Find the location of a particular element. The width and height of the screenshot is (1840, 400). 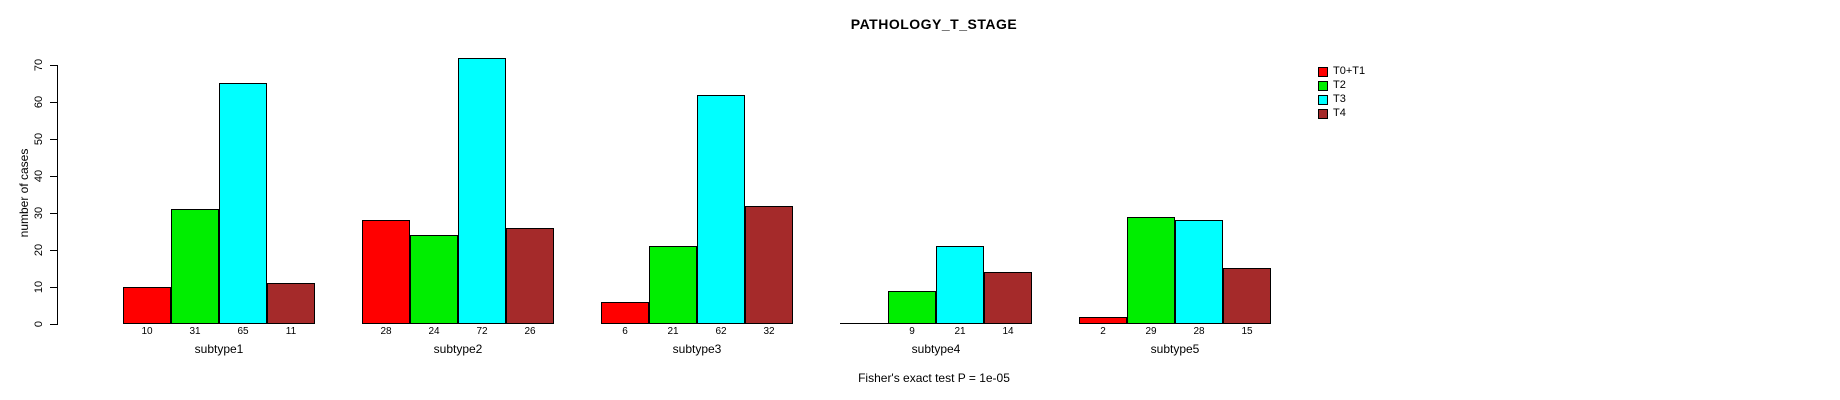

bar-value-label: 26 is located at coordinates (530, 331).